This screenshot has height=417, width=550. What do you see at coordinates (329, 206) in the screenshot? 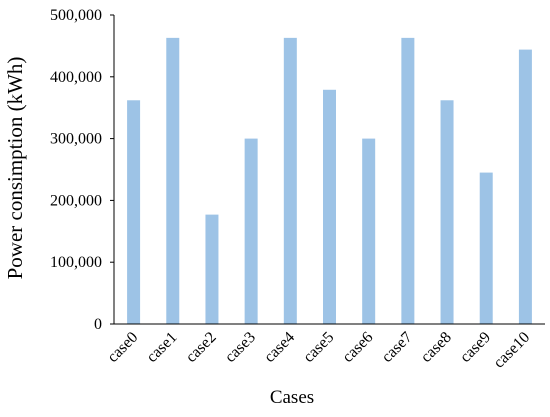
I see `bar-case5` at bounding box center [329, 206].